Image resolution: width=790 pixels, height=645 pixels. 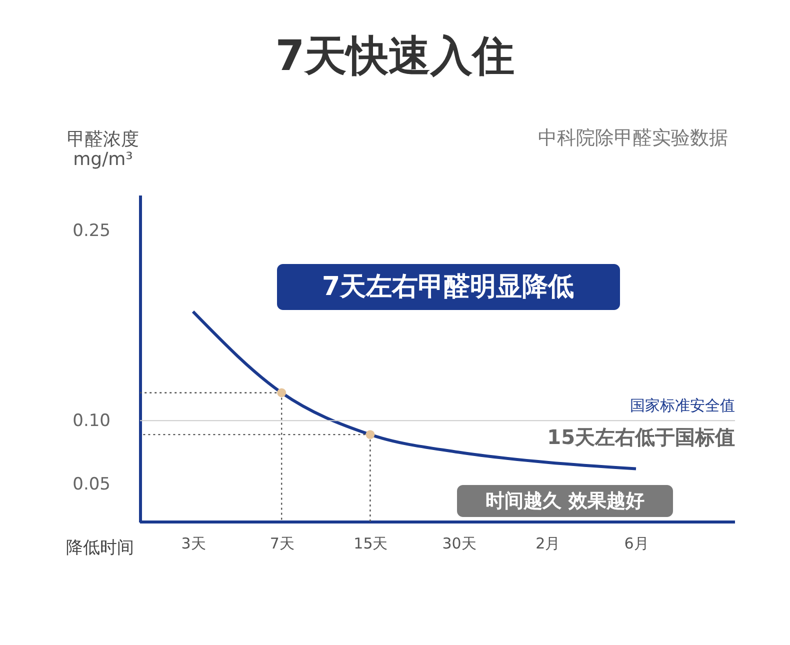 I want to click on x-tick-label: 7天, so click(x=282, y=543).